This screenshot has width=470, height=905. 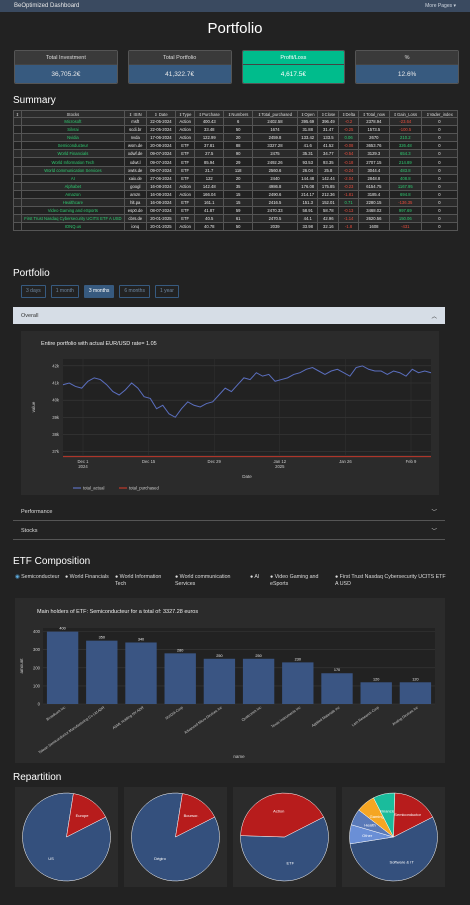 What do you see at coordinates (229, 315) in the screenshot?
I see `accordion-overall: Overall ︿` at bounding box center [229, 315].